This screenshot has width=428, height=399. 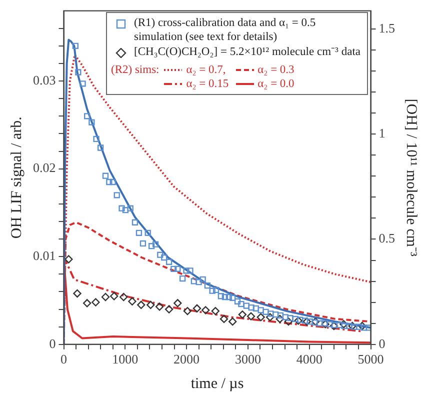 I want to click on legend-label: α₂ = 0.15, so click(x=207, y=84).